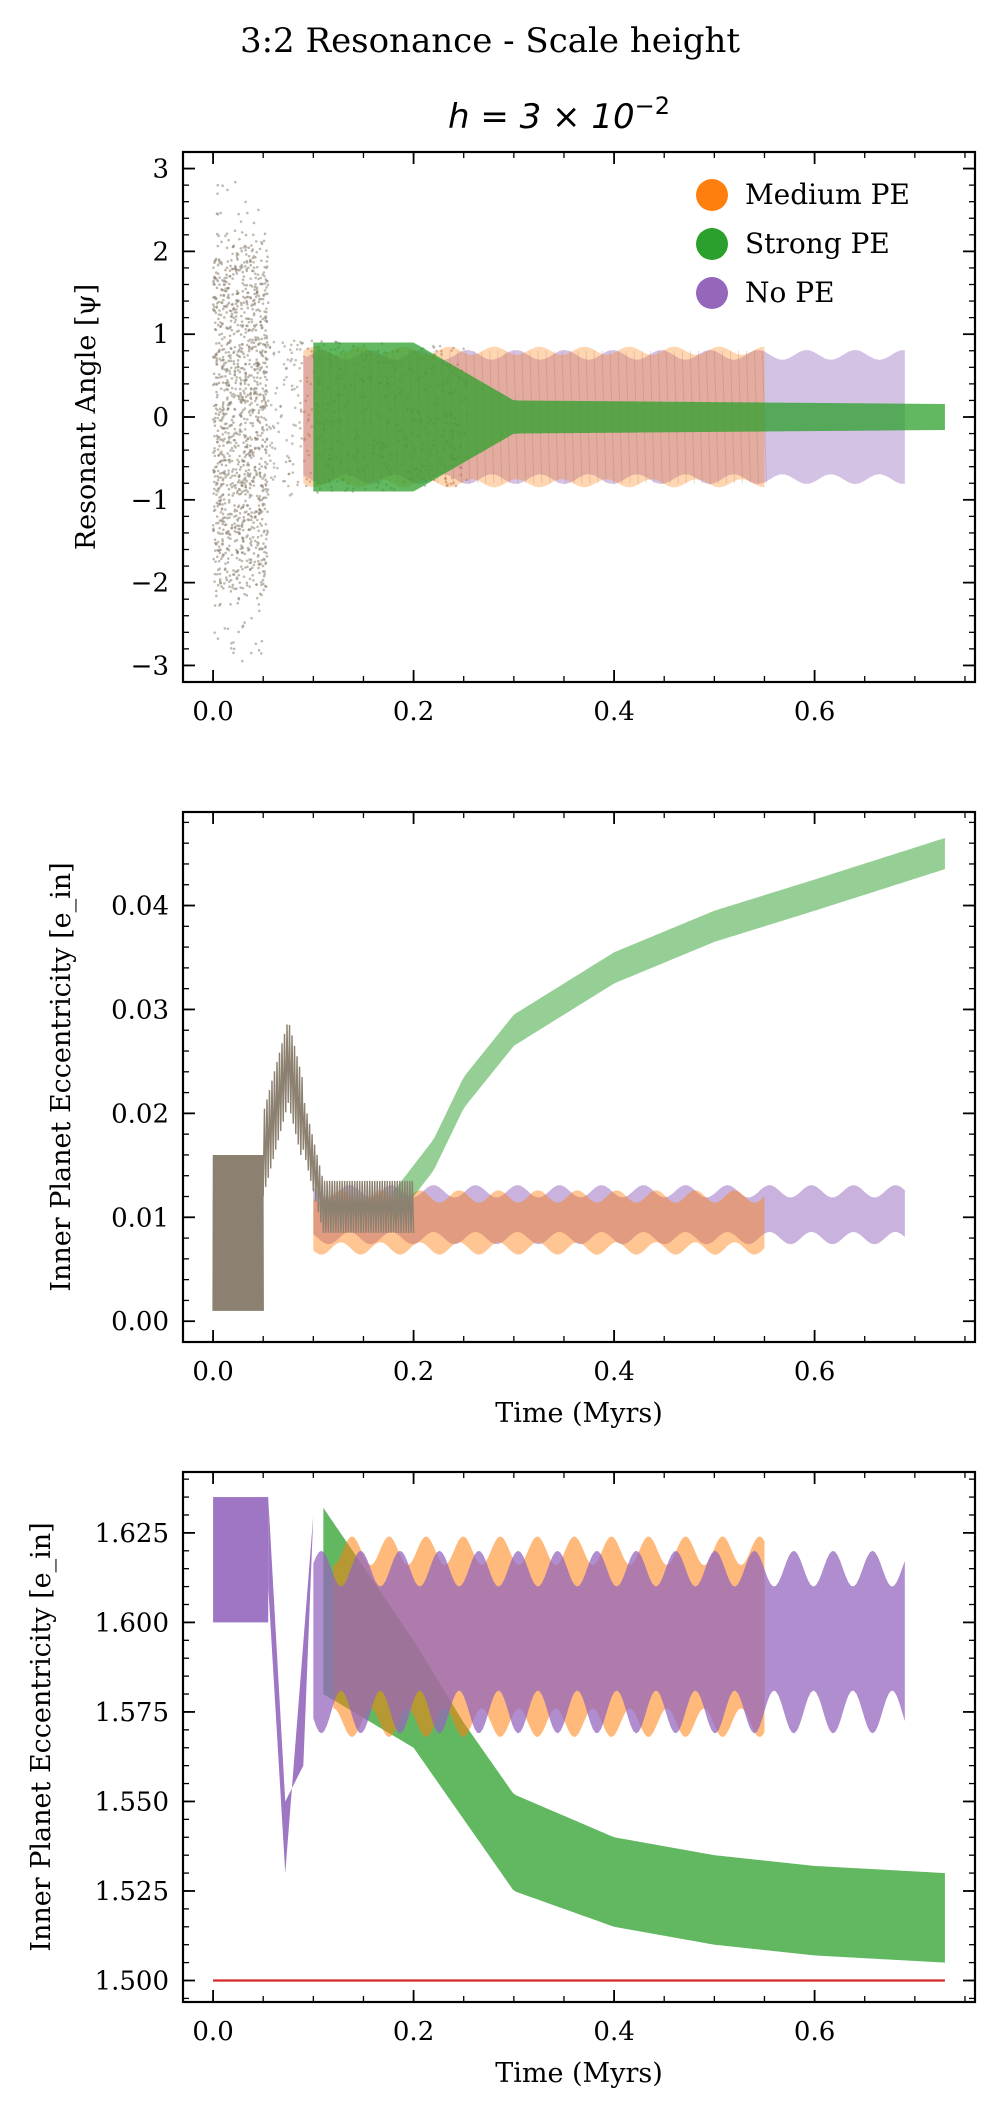 The height and width of the screenshot is (2118, 998). Describe the element at coordinates (712, 293) in the screenshot. I see `legend-marker` at that location.